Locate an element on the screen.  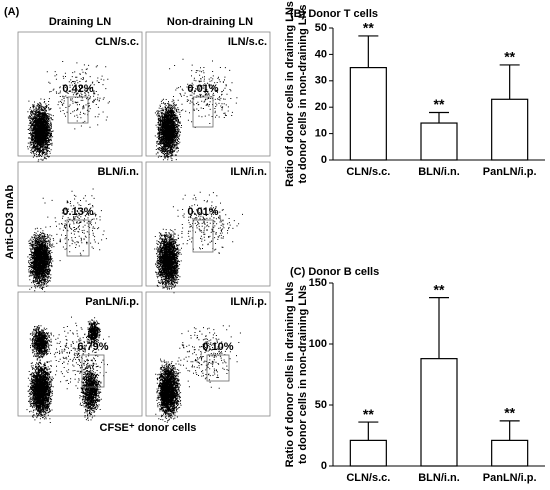
column-header: Draining LN is located at coordinates (80, 22).